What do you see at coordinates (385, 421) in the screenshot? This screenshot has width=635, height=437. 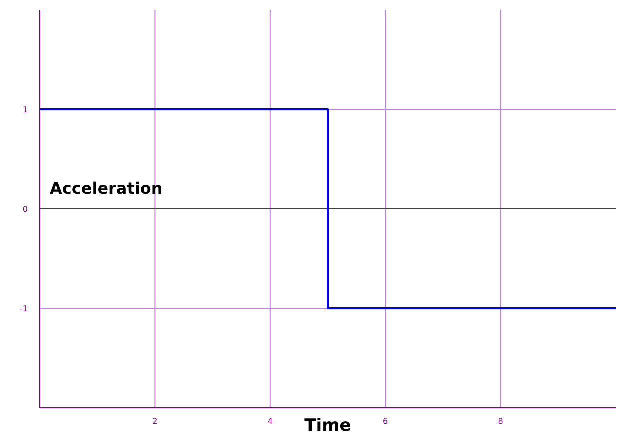 I see `x-tick-label: 6` at bounding box center [385, 421].